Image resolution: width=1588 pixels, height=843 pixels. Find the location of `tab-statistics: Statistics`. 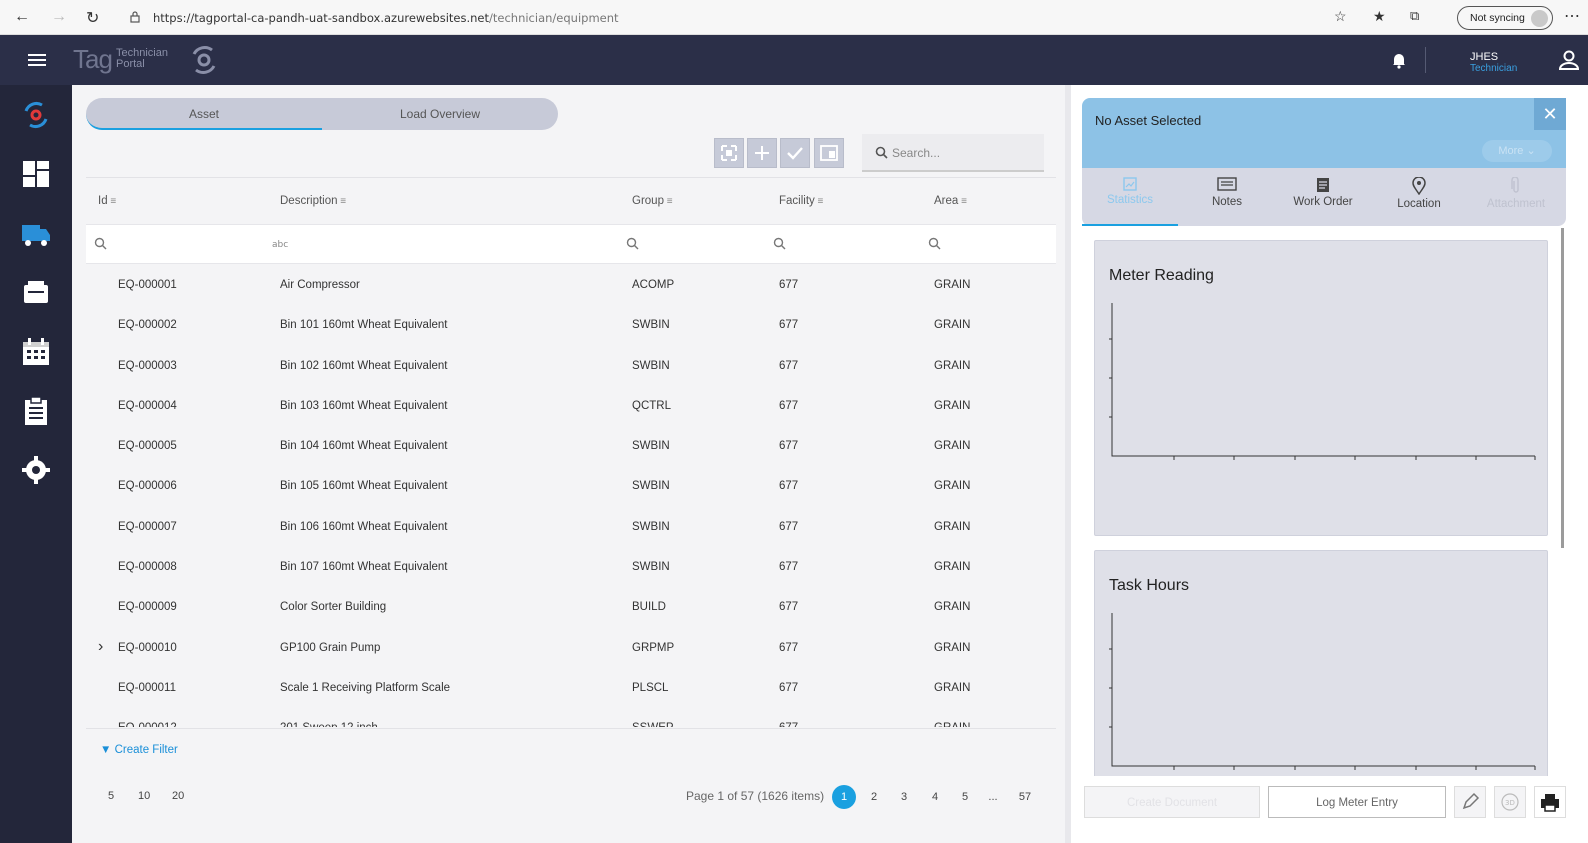

tab-statistics: Statistics is located at coordinates (1130, 197).